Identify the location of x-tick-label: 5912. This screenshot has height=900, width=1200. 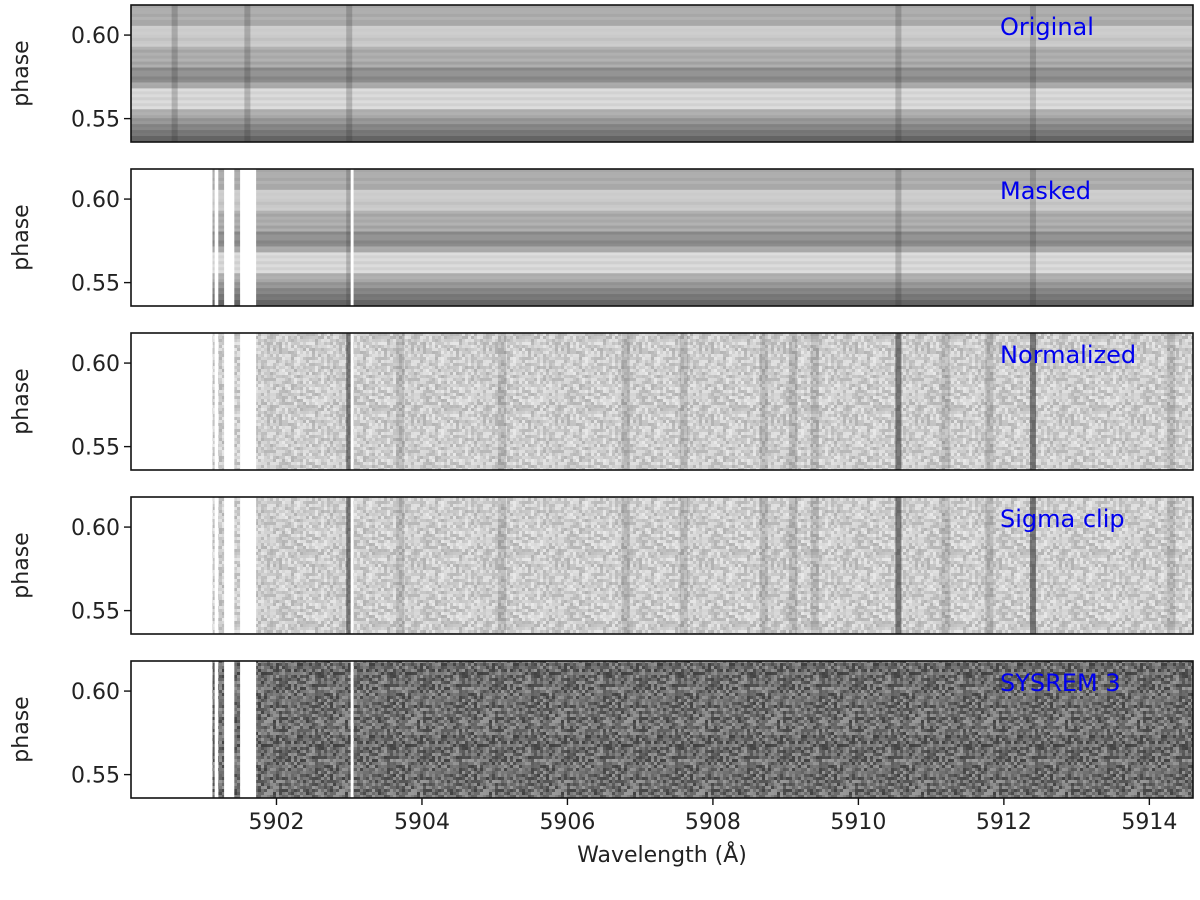
(1004, 822).